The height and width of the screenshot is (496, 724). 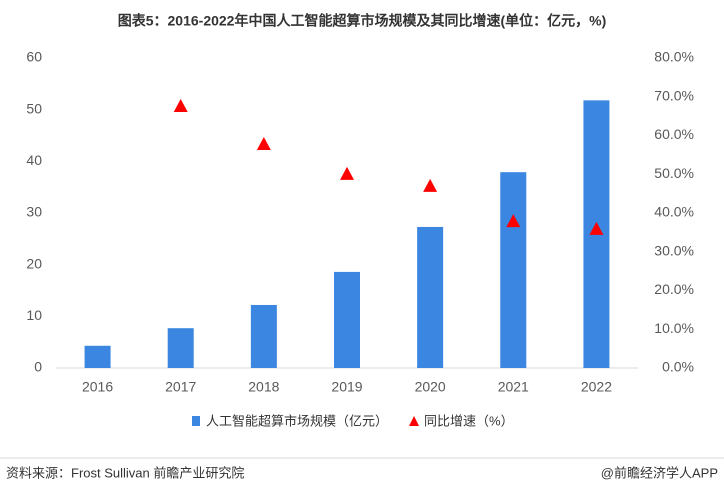 What do you see at coordinates (674, 212) in the screenshot?
I see `y2-tick-label: 40.0%` at bounding box center [674, 212].